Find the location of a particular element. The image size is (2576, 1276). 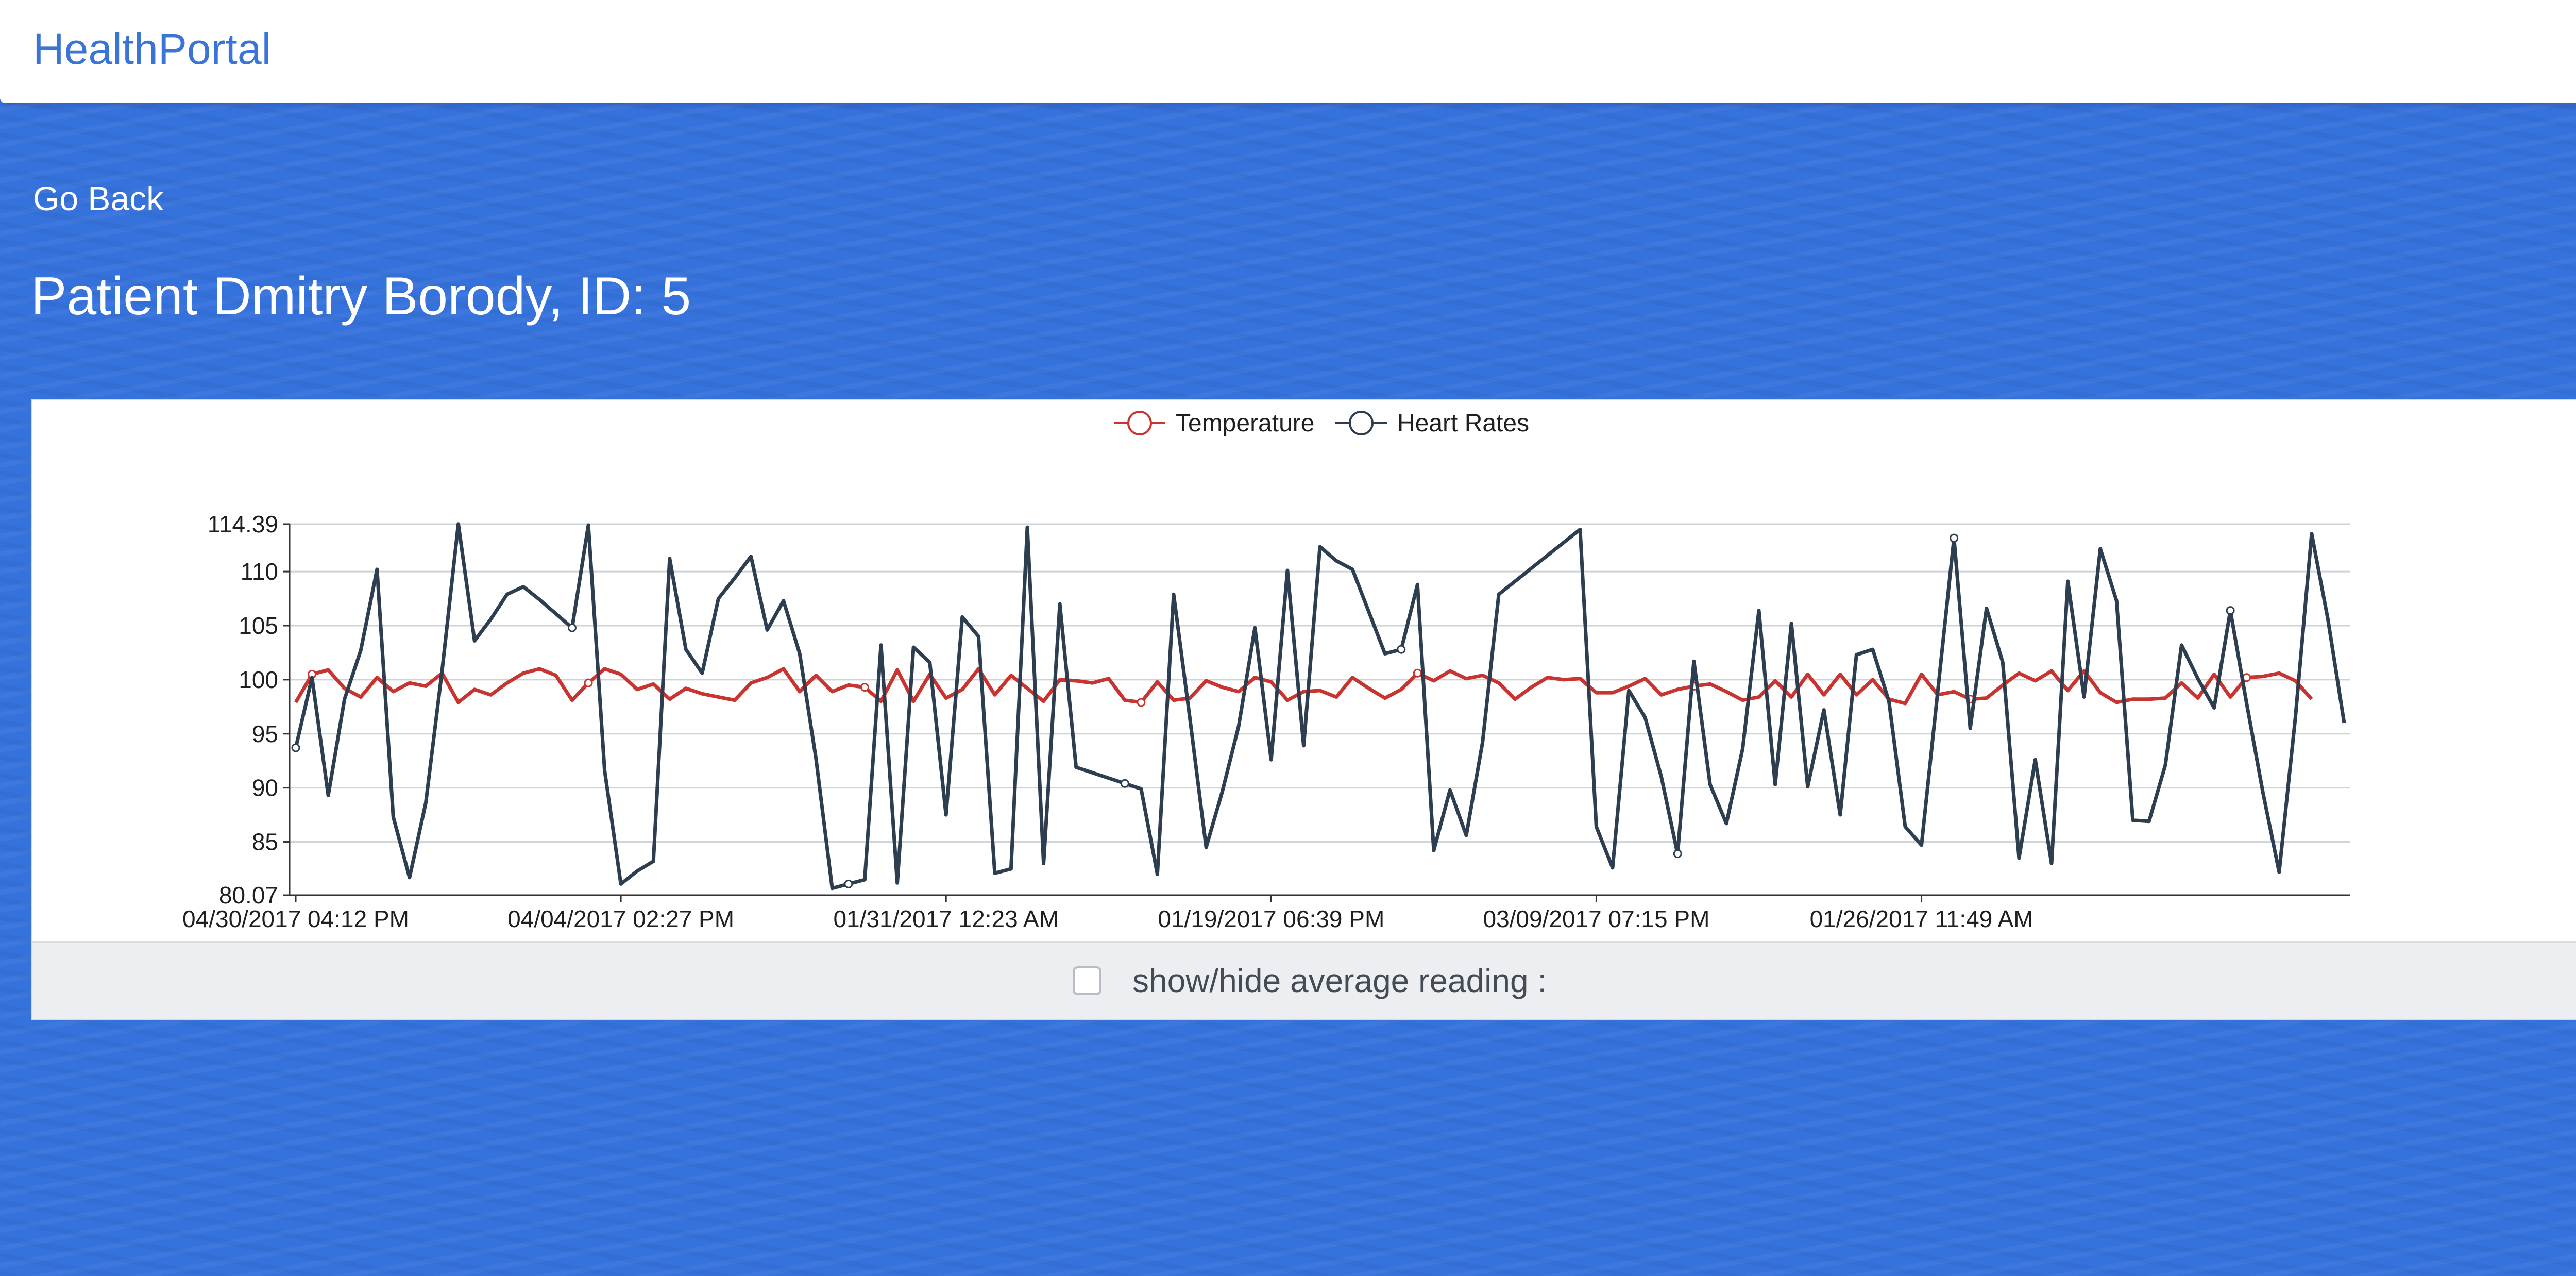

y-tick-label: 95 is located at coordinates (265, 734).